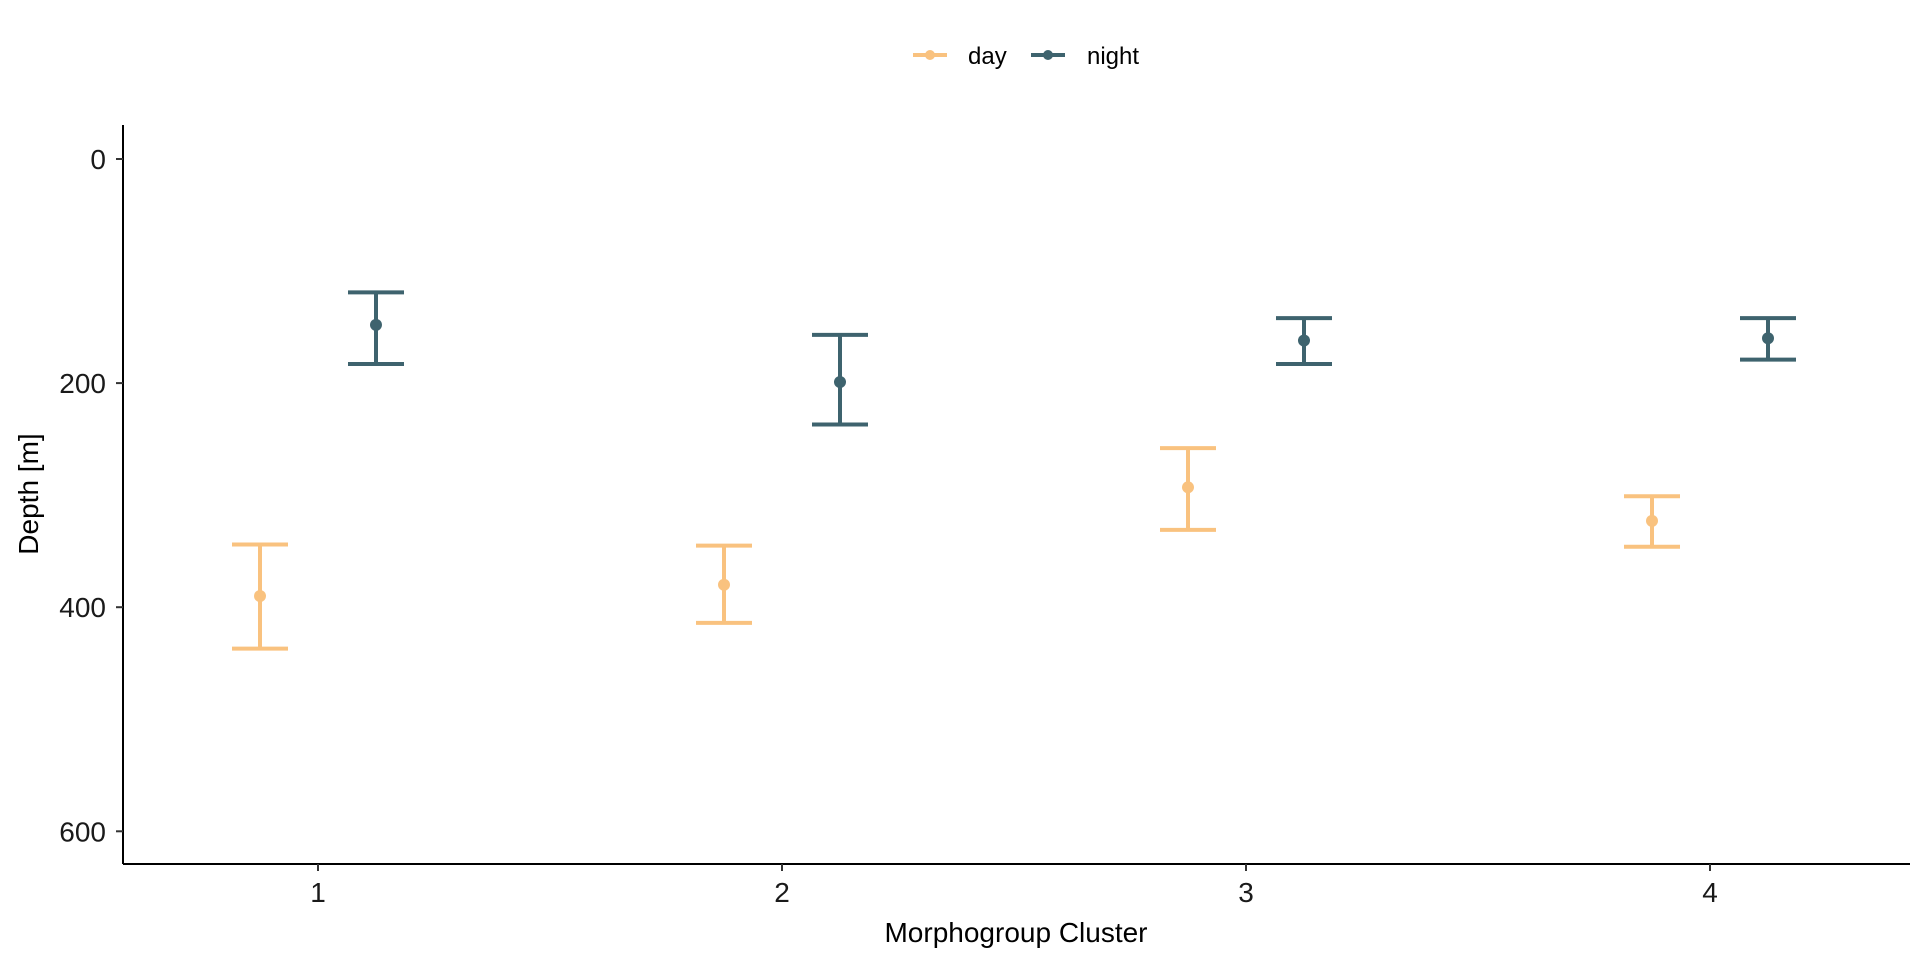 This screenshot has width=1920, height=960. Describe the element at coordinates (91, 495) in the screenshot. I see `y-ticks: 0 200 400 600` at that location.